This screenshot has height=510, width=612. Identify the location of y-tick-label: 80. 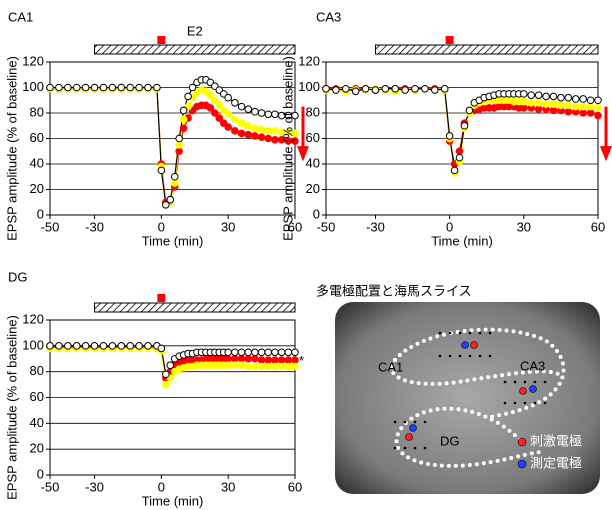
(37, 370).